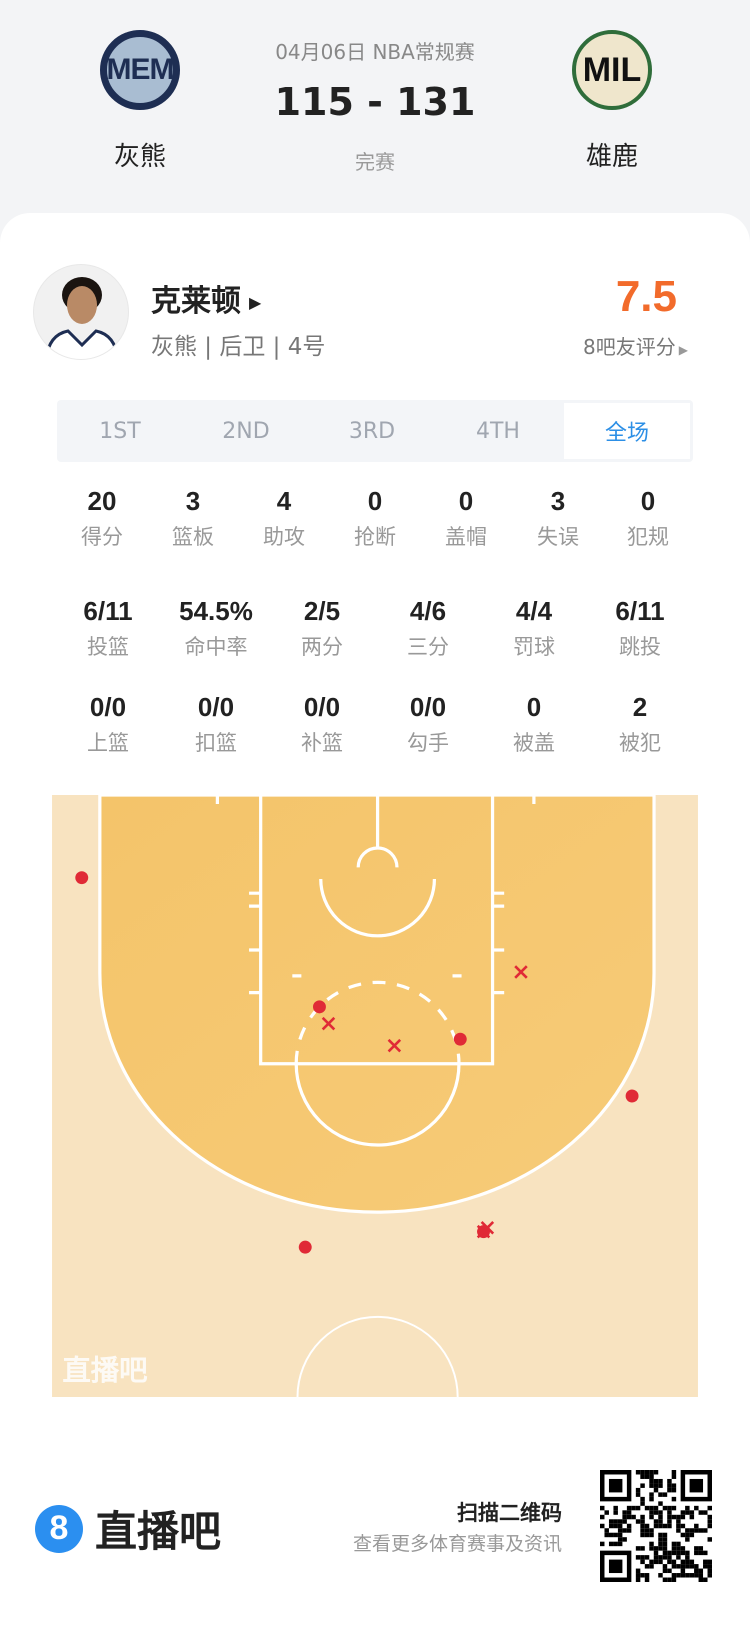 This screenshot has width=750, height=1629. What do you see at coordinates (375, 52) in the screenshot?
I see `game-date: 04月06日 NBA常规赛` at bounding box center [375, 52].